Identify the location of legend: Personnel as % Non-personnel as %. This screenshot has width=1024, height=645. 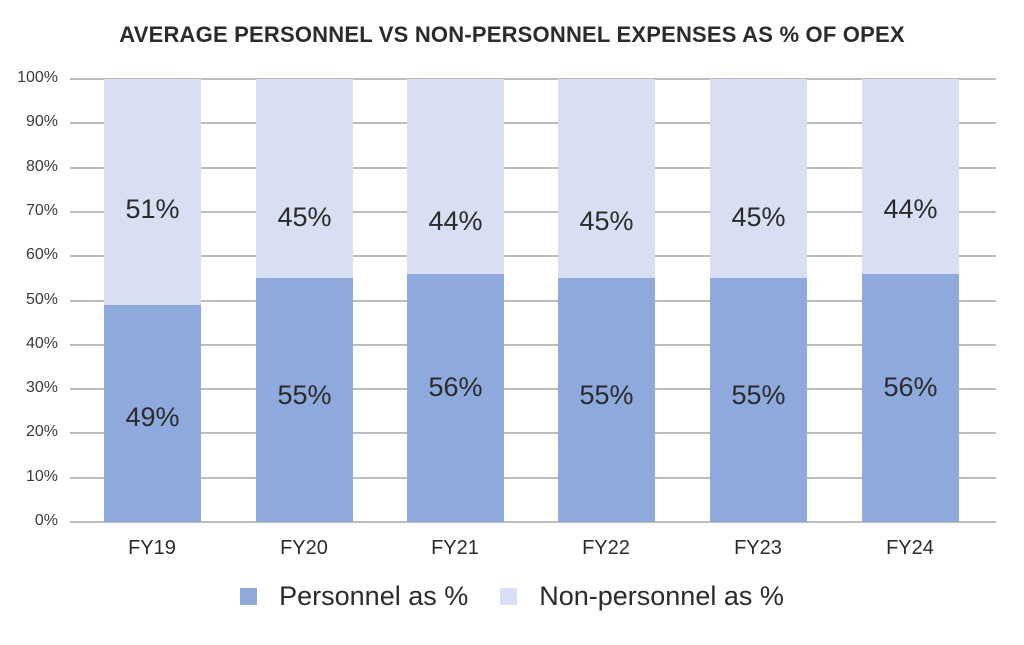
(512, 596).